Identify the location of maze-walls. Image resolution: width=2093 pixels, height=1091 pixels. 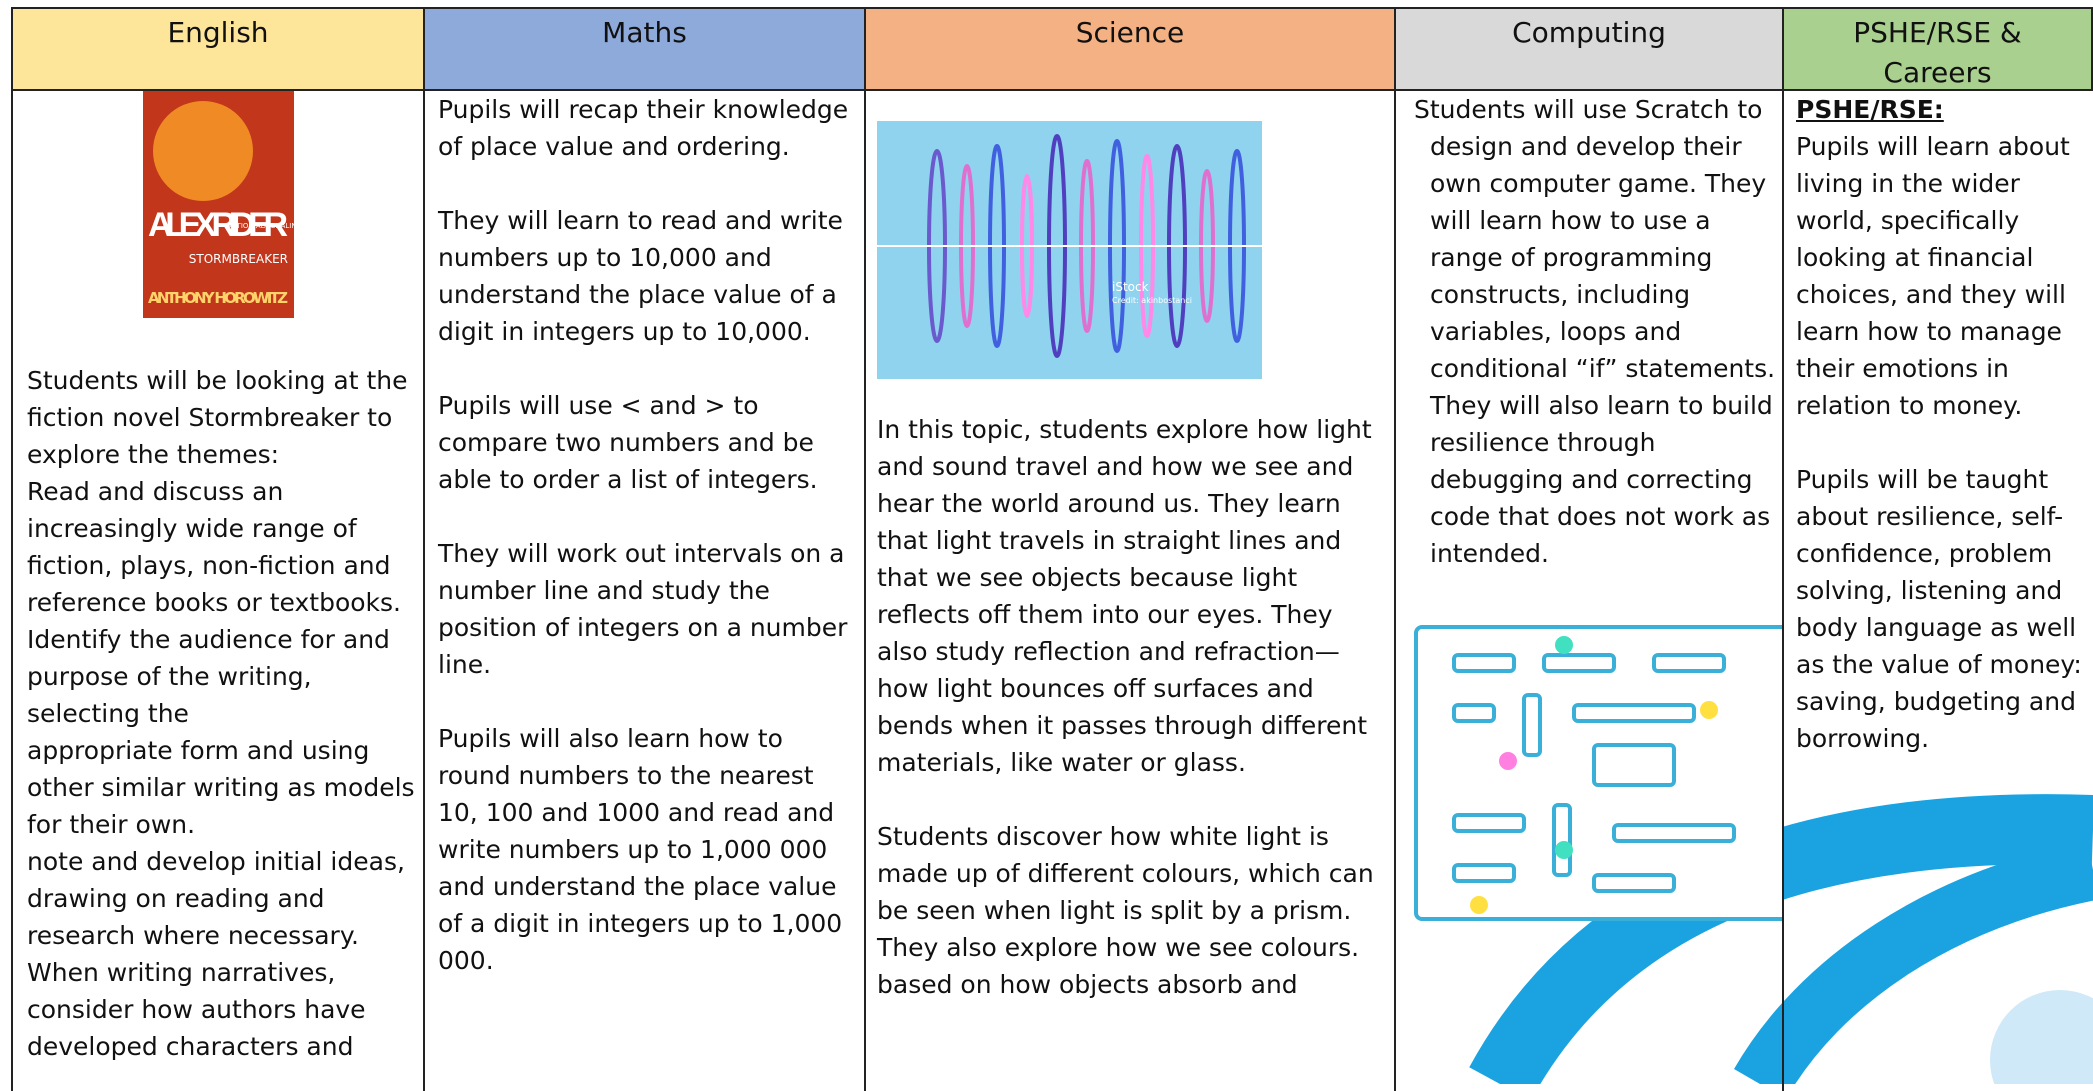
(1594, 773).